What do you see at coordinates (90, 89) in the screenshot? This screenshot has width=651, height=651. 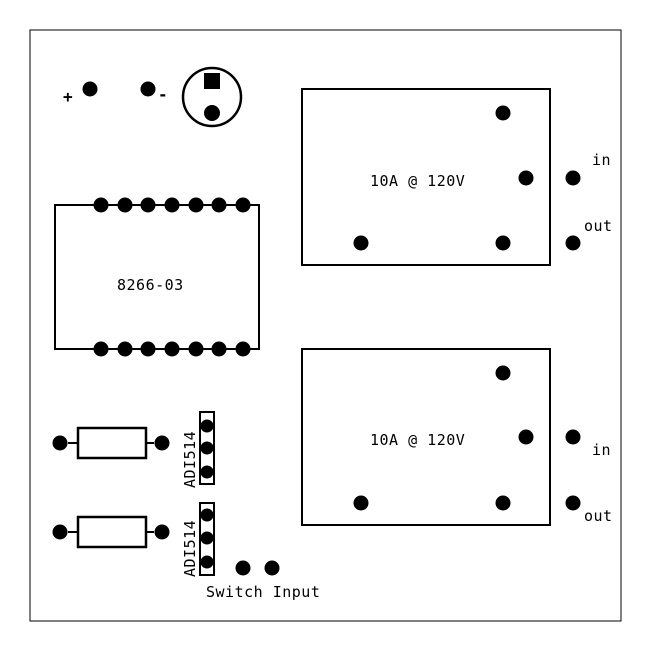 I see `capacitor-plus-pad` at bounding box center [90, 89].